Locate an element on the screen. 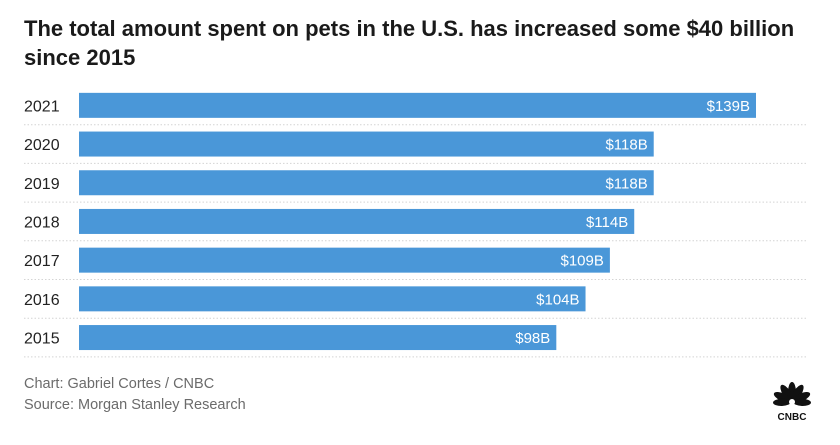  category-label: 2021 is located at coordinates (42, 106).